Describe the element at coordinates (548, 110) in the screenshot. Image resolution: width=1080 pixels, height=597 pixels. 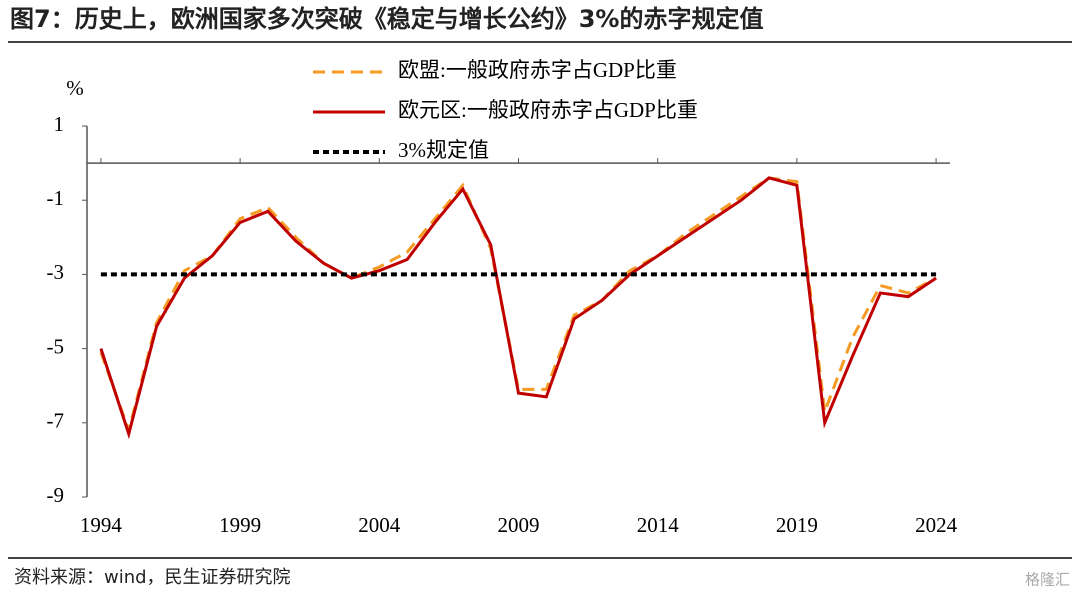
I see `legend-label: 欧元区:一般政府赤字占GDP比重` at that location.